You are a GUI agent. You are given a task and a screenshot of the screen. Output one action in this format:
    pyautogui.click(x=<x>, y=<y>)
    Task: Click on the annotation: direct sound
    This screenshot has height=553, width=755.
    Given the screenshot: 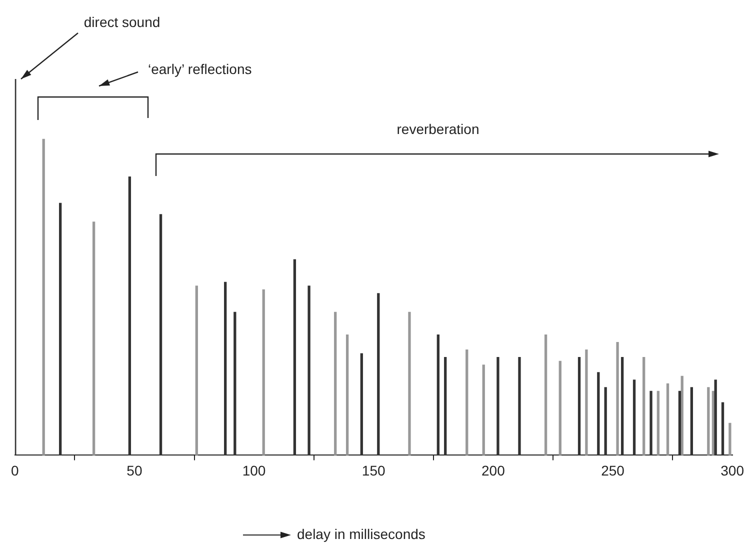 What is the action you would take?
    pyautogui.click(x=122, y=22)
    